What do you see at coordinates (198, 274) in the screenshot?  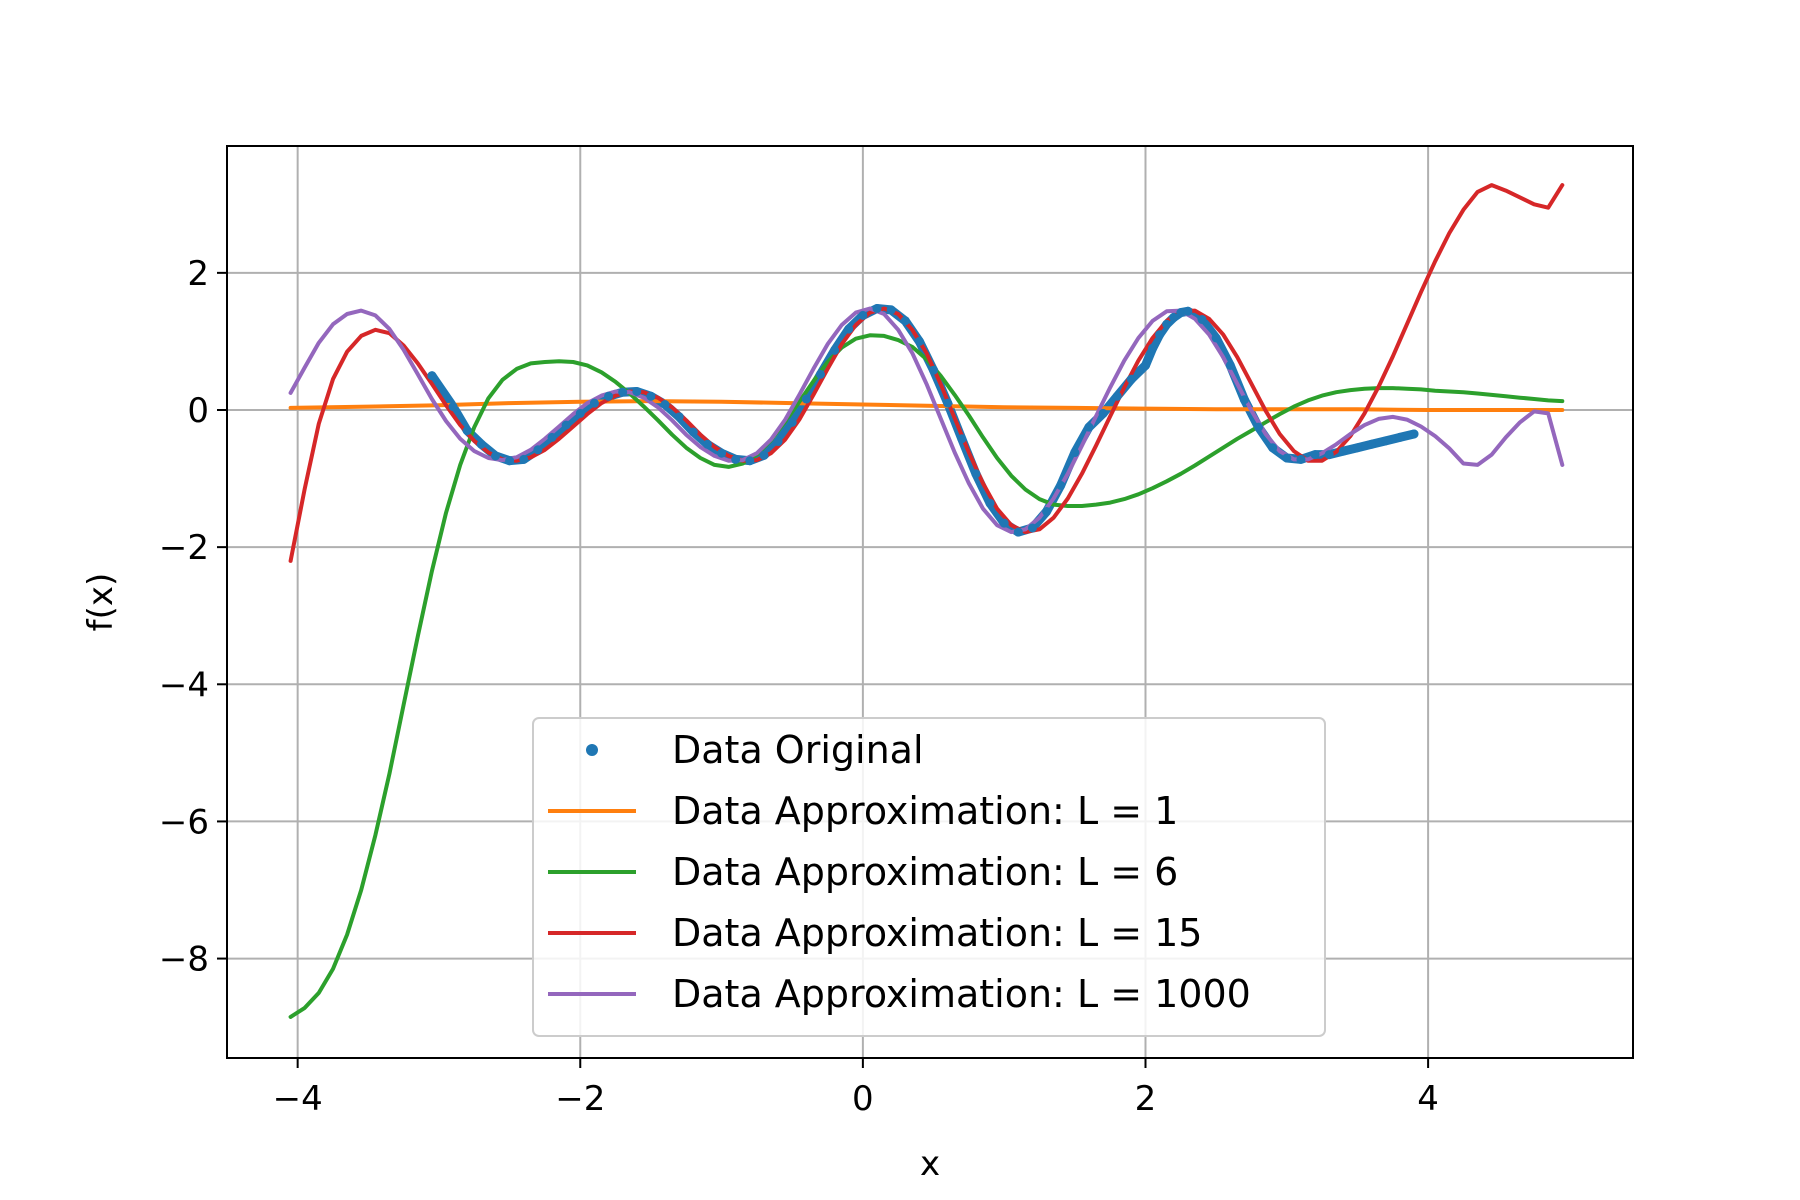 I see `y-tick-label: 2` at bounding box center [198, 274].